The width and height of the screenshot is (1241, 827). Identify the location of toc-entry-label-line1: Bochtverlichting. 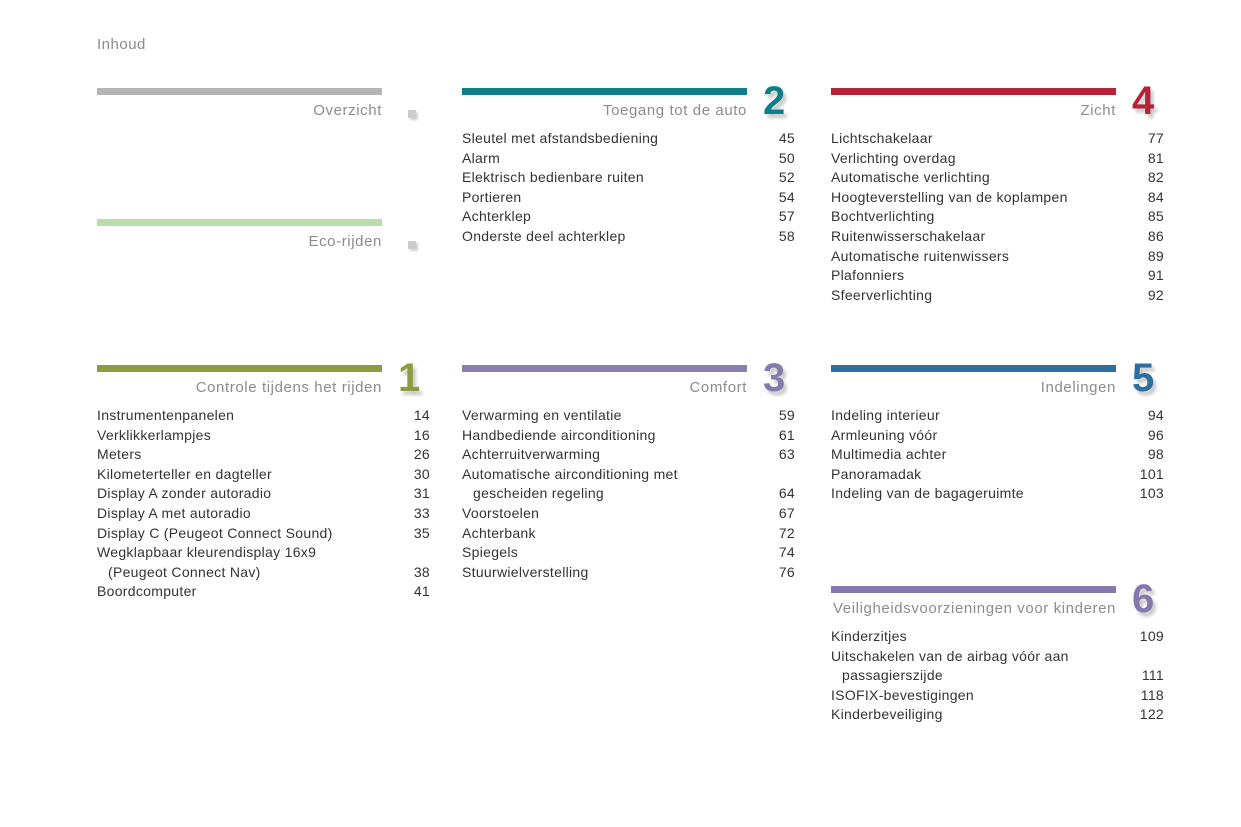
(883, 216).